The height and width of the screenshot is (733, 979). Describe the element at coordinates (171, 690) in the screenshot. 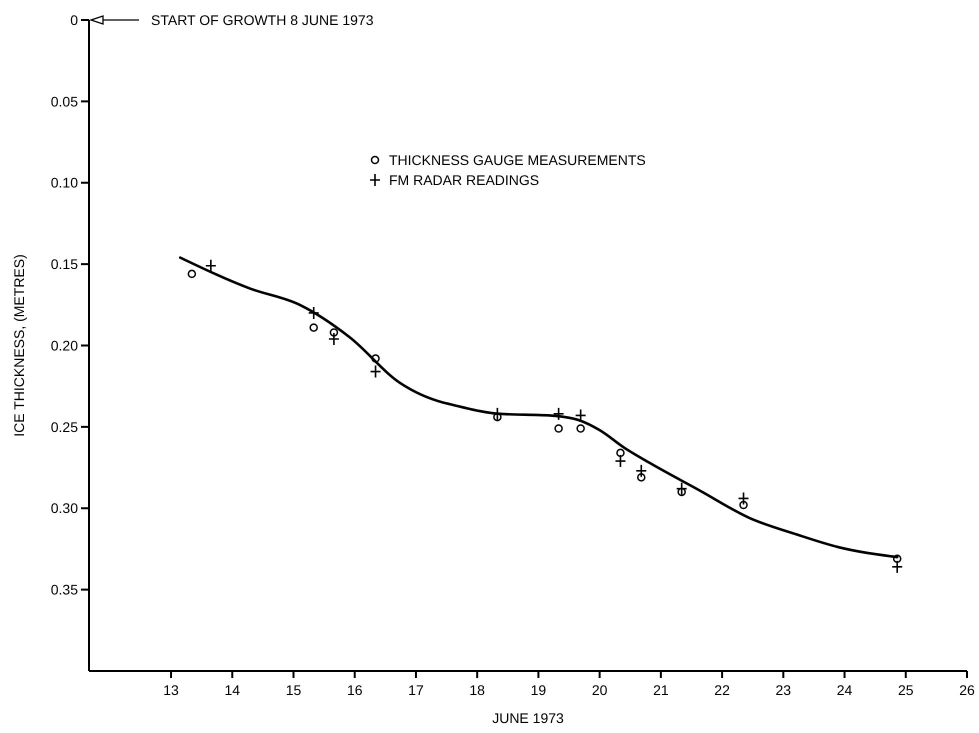

I see `x-tick-label: 13` at that location.